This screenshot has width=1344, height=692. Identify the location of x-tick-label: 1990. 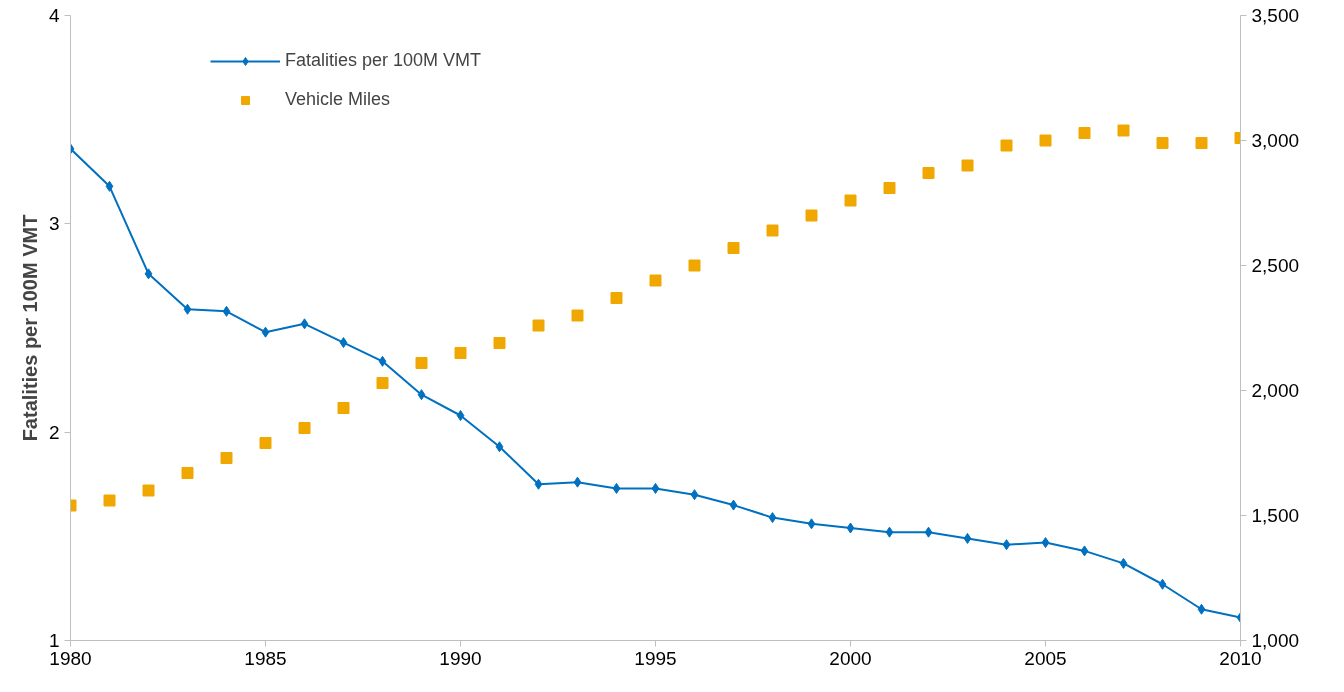
(460, 658).